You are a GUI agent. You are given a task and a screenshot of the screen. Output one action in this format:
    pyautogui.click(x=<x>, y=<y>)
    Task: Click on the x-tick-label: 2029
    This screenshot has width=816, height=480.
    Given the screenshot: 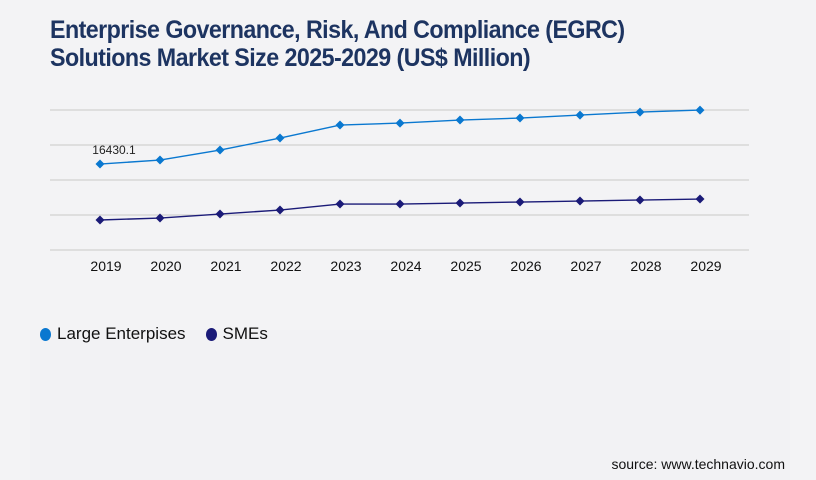 What is the action you would take?
    pyautogui.click(x=705, y=266)
    